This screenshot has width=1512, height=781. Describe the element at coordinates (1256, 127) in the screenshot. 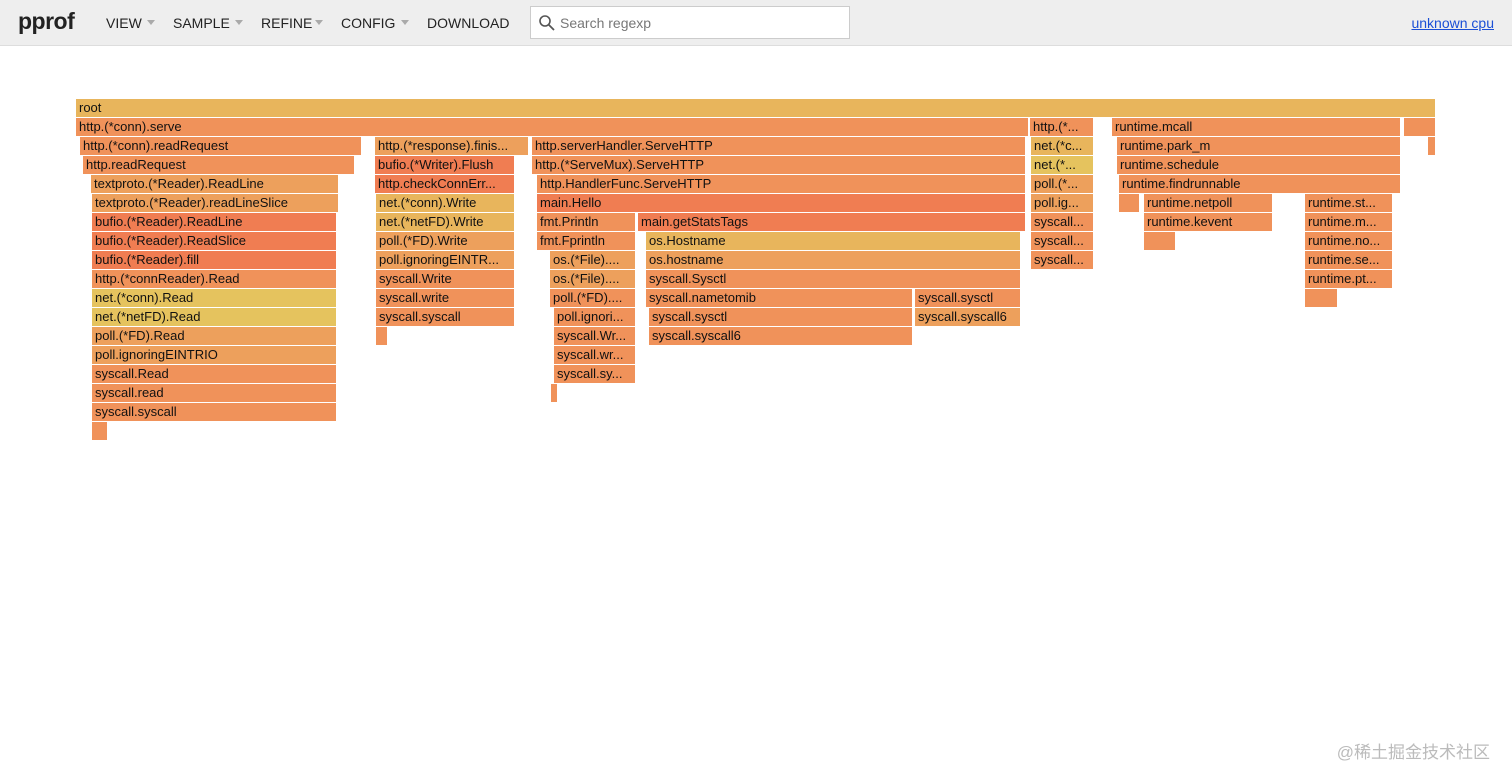

I see `flame-frame: runtime.mcall` at that location.